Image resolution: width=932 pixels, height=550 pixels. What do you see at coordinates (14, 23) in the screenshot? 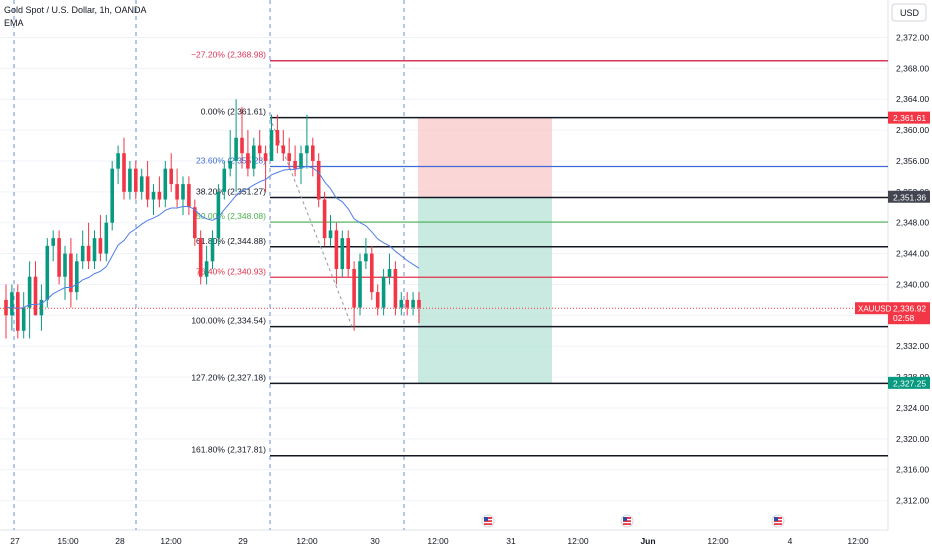
I see `indicator-label: EMA` at bounding box center [14, 23].